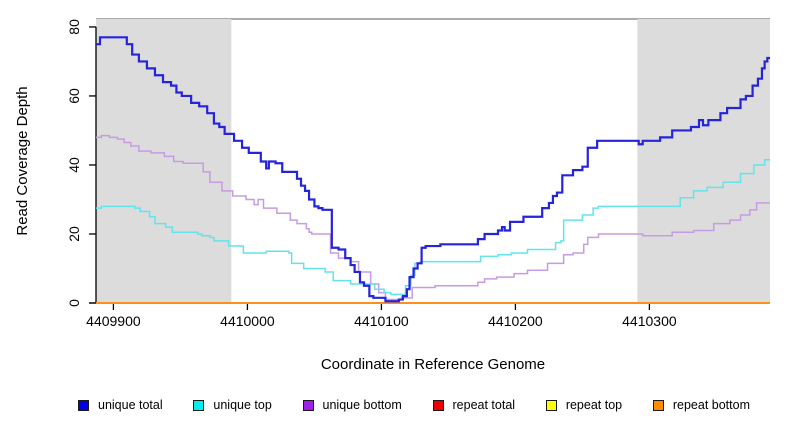  I want to click on legend-item-repeat-total: repeat total, so click(474, 405).